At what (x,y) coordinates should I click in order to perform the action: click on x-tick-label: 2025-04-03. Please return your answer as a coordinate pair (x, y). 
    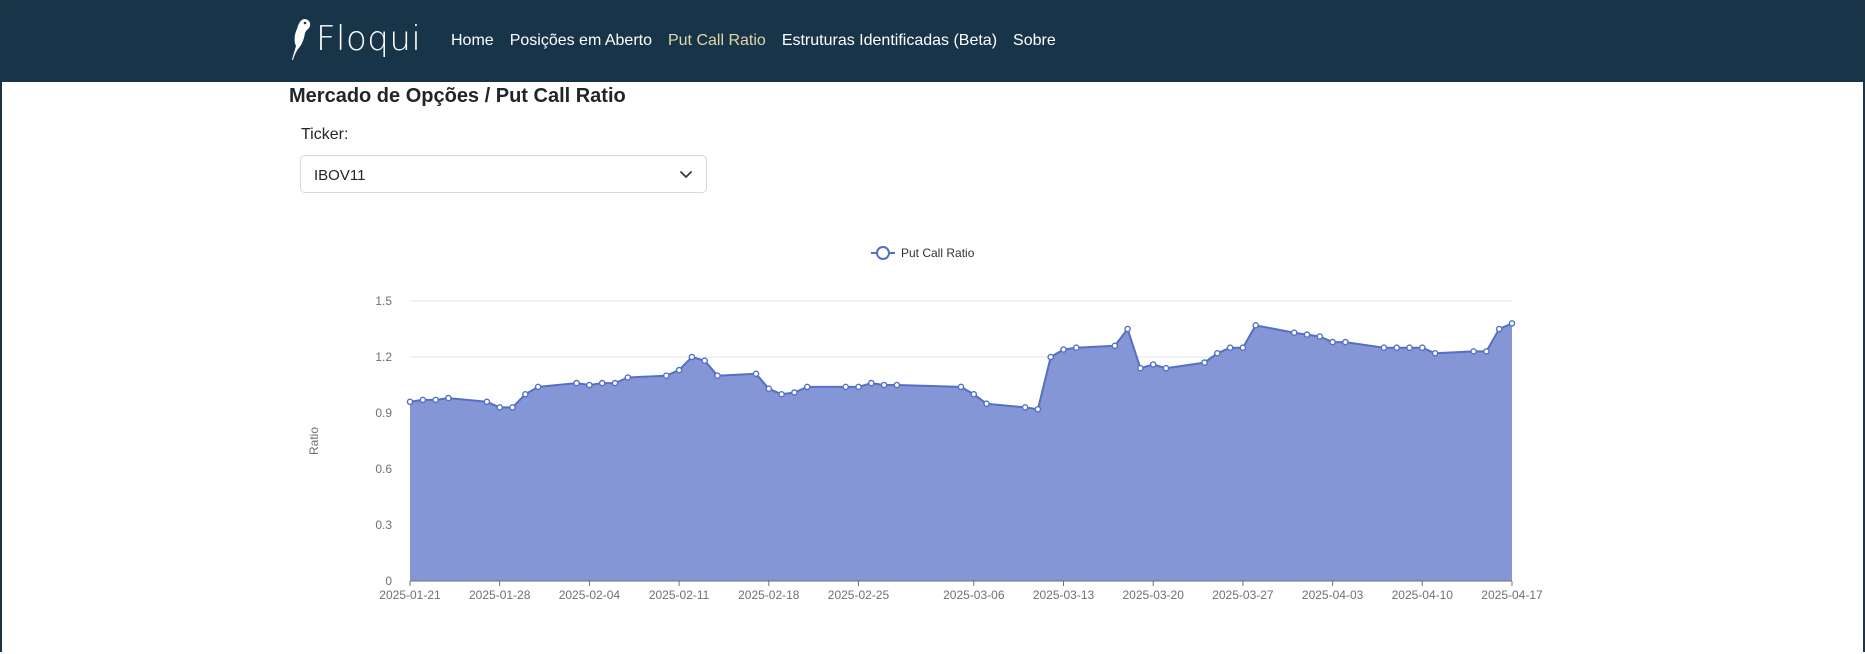
    Looking at the image, I should click on (1333, 595).